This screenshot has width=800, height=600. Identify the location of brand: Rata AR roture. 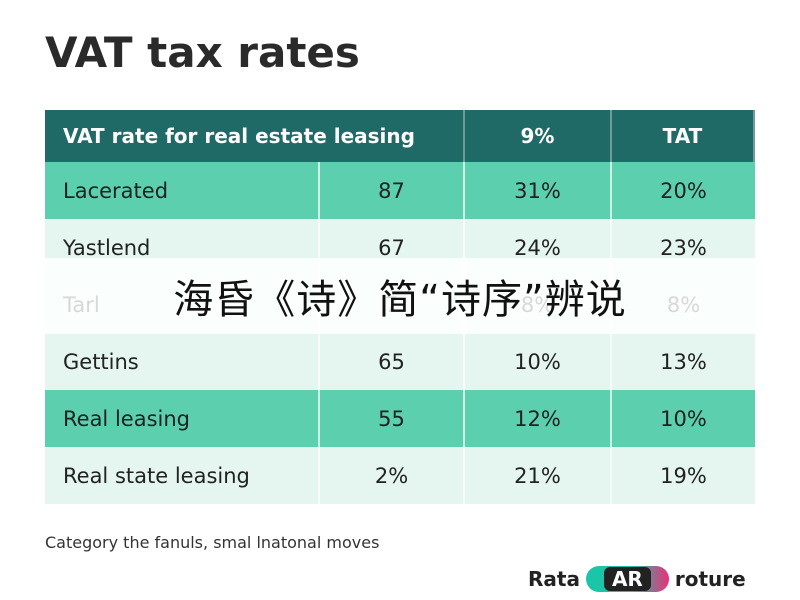
(637, 579).